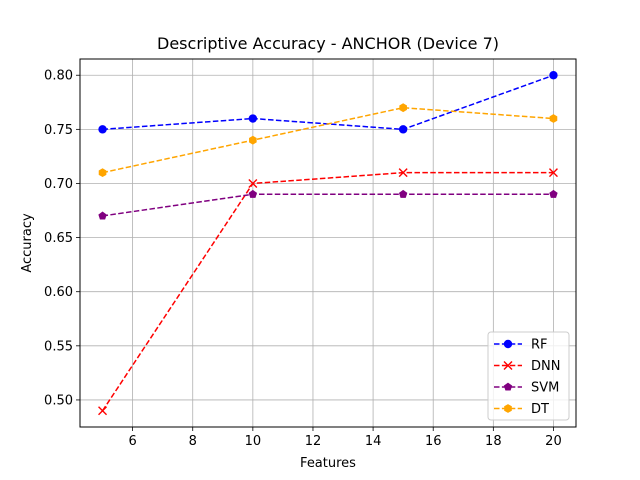  What do you see at coordinates (328, 140) in the screenshot?
I see `series-line-dt` at bounding box center [328, 140].